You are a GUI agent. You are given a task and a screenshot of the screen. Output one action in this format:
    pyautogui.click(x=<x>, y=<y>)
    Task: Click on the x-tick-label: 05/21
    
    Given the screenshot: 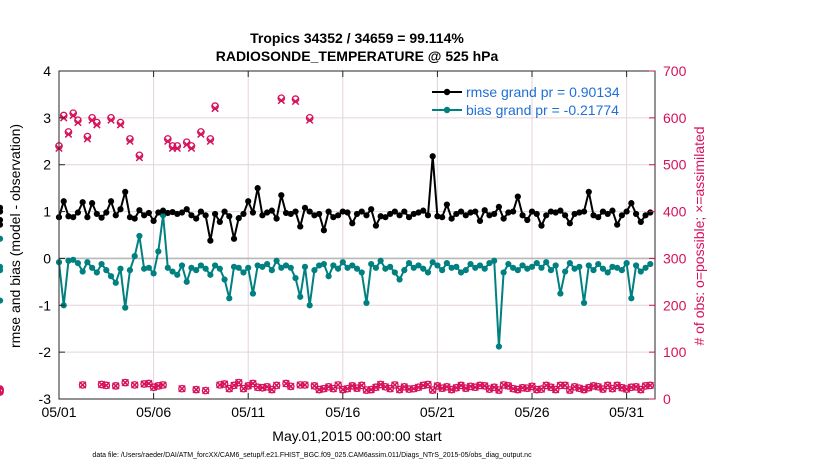 What is the action you would take?
    pyautogui.click(x=437, y=412)
    